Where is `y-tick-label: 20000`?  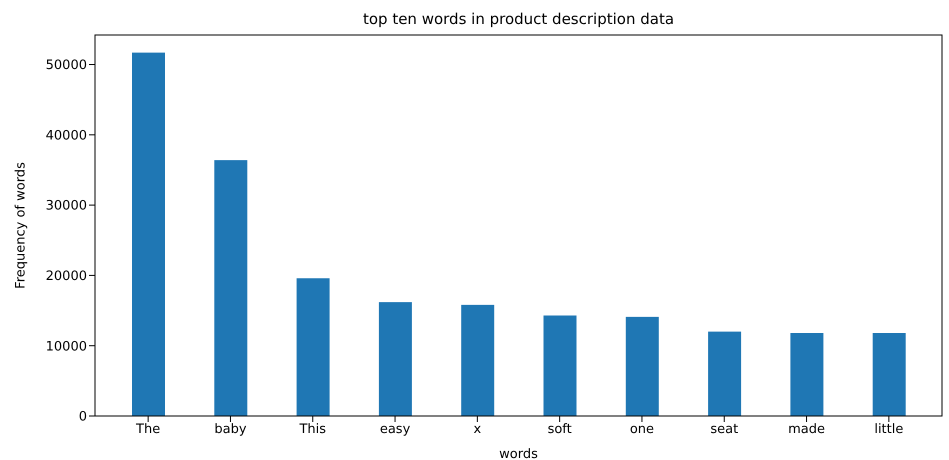
y-tick-label: 20000 is located at coordinates (66, 276).